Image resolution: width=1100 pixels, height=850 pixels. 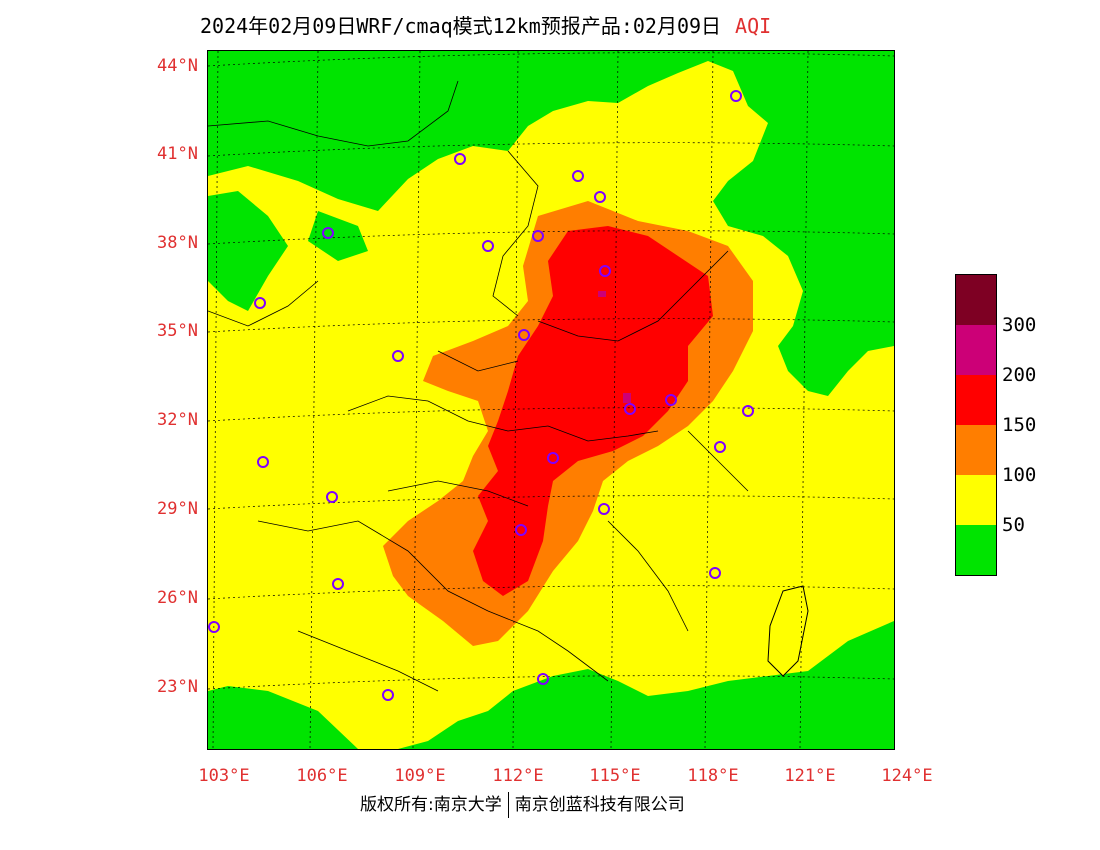 I want to click on lat-label-41: 41°N, so click(x=177, y=154).